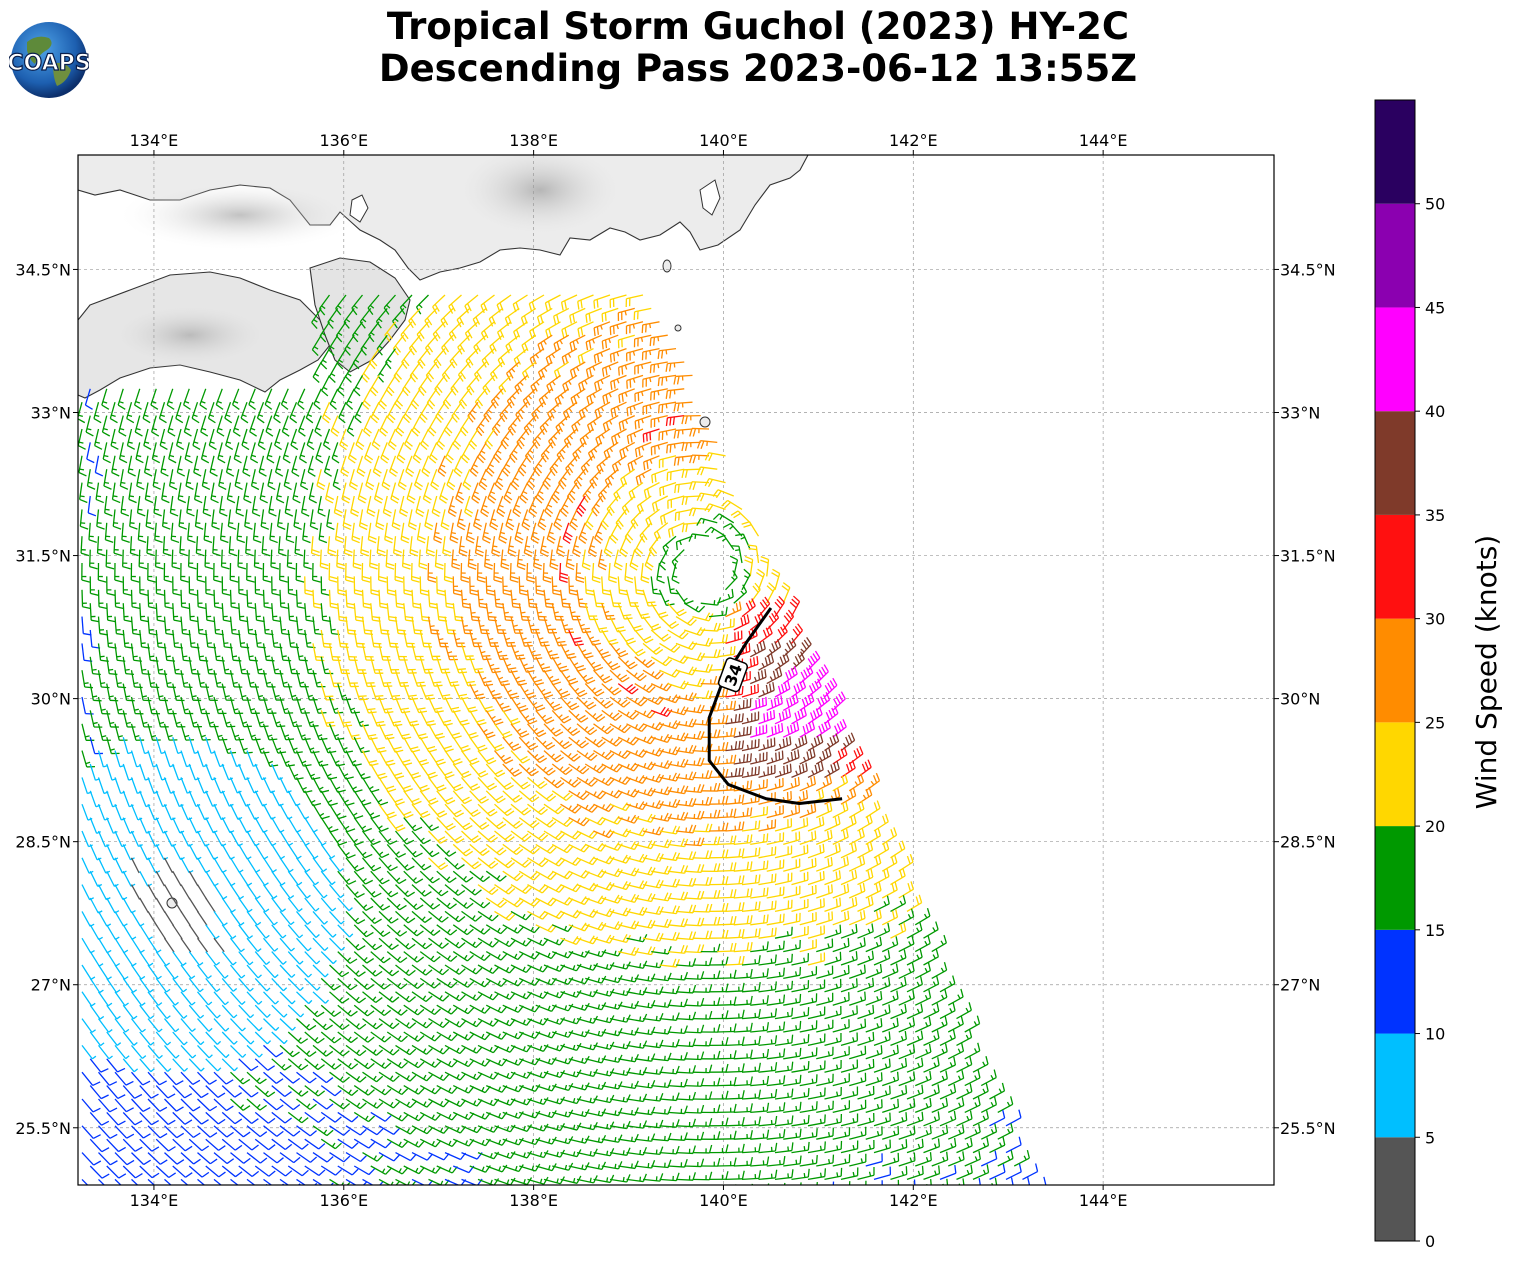  I want to click on lat-tick-label-right: 25.5°N, so click(1308, 1128).